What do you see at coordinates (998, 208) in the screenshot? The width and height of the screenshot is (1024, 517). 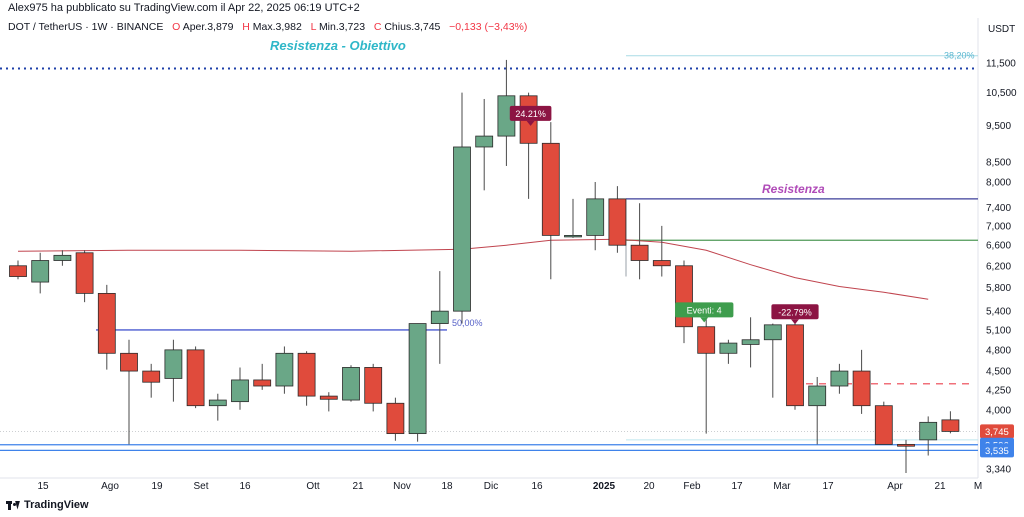 I see `y-tick-label: 7,400` at bounding box center [998, 208].